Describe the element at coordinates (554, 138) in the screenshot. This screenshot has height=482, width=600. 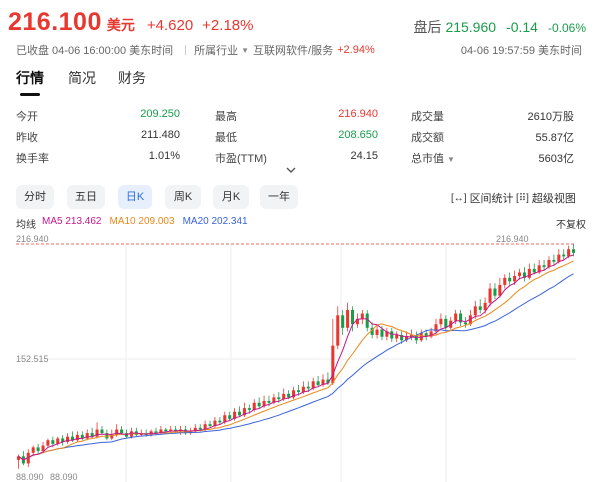
I see `stat-amount-value: 55.87亿` at that location.